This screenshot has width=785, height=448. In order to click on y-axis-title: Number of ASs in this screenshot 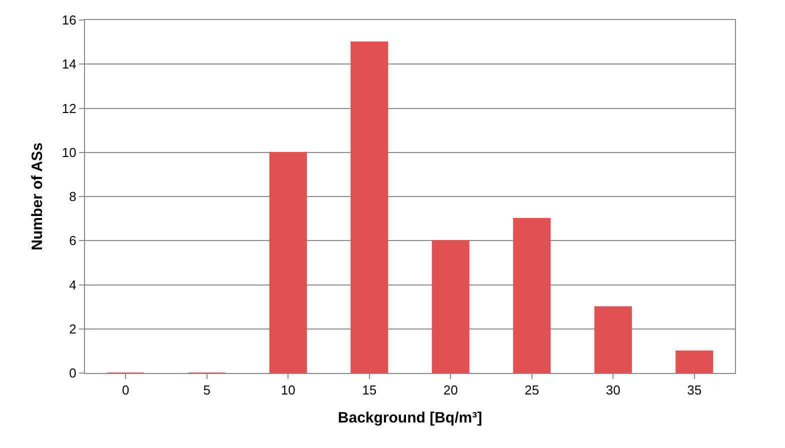, I will do `click(37, 196)`.